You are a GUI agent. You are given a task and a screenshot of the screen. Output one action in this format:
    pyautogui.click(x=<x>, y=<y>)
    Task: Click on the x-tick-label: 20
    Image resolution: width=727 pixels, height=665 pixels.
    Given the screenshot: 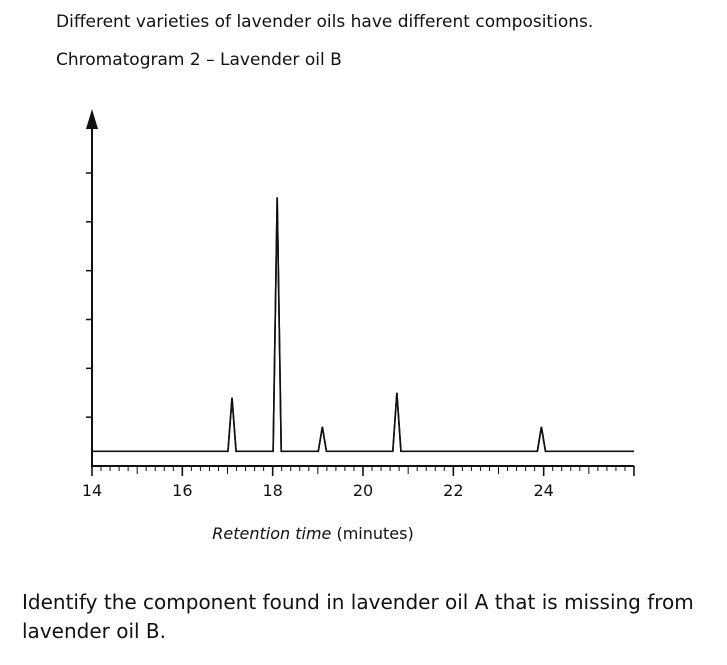 What is the action you would take?
    pyautogui.click(x=363, y=490)
    